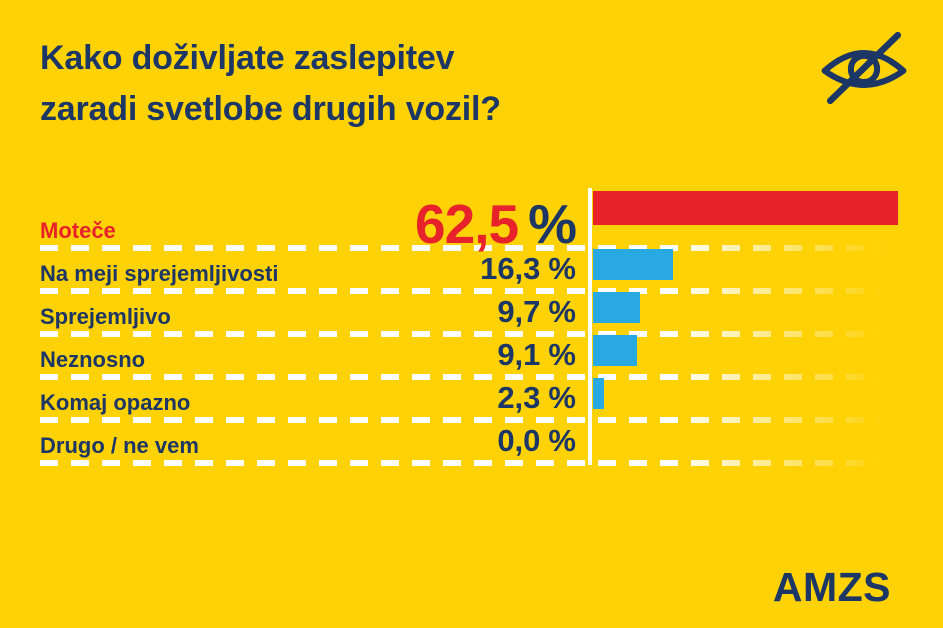 The height and width of the screenshot is (628, 943). I want to click on value-number: 16,3, so click(510, 268).